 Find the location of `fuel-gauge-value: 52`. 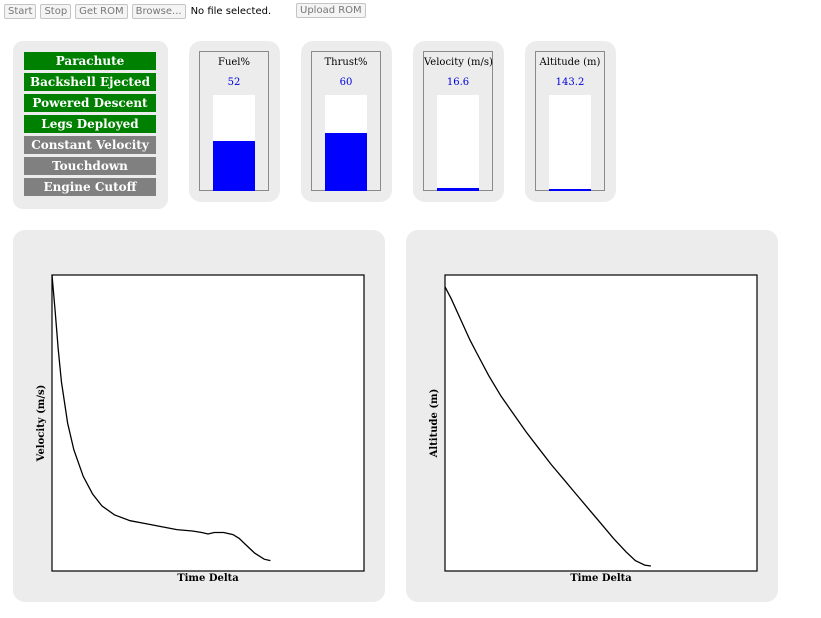

fuel-gauge-value: 52 is located at coordinates (234, 82).